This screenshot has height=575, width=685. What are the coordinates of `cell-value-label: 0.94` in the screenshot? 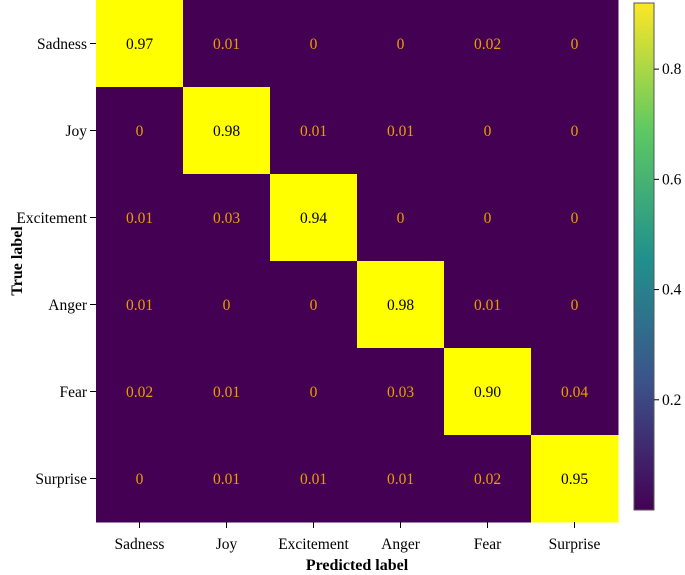 It's located at (313, 218).